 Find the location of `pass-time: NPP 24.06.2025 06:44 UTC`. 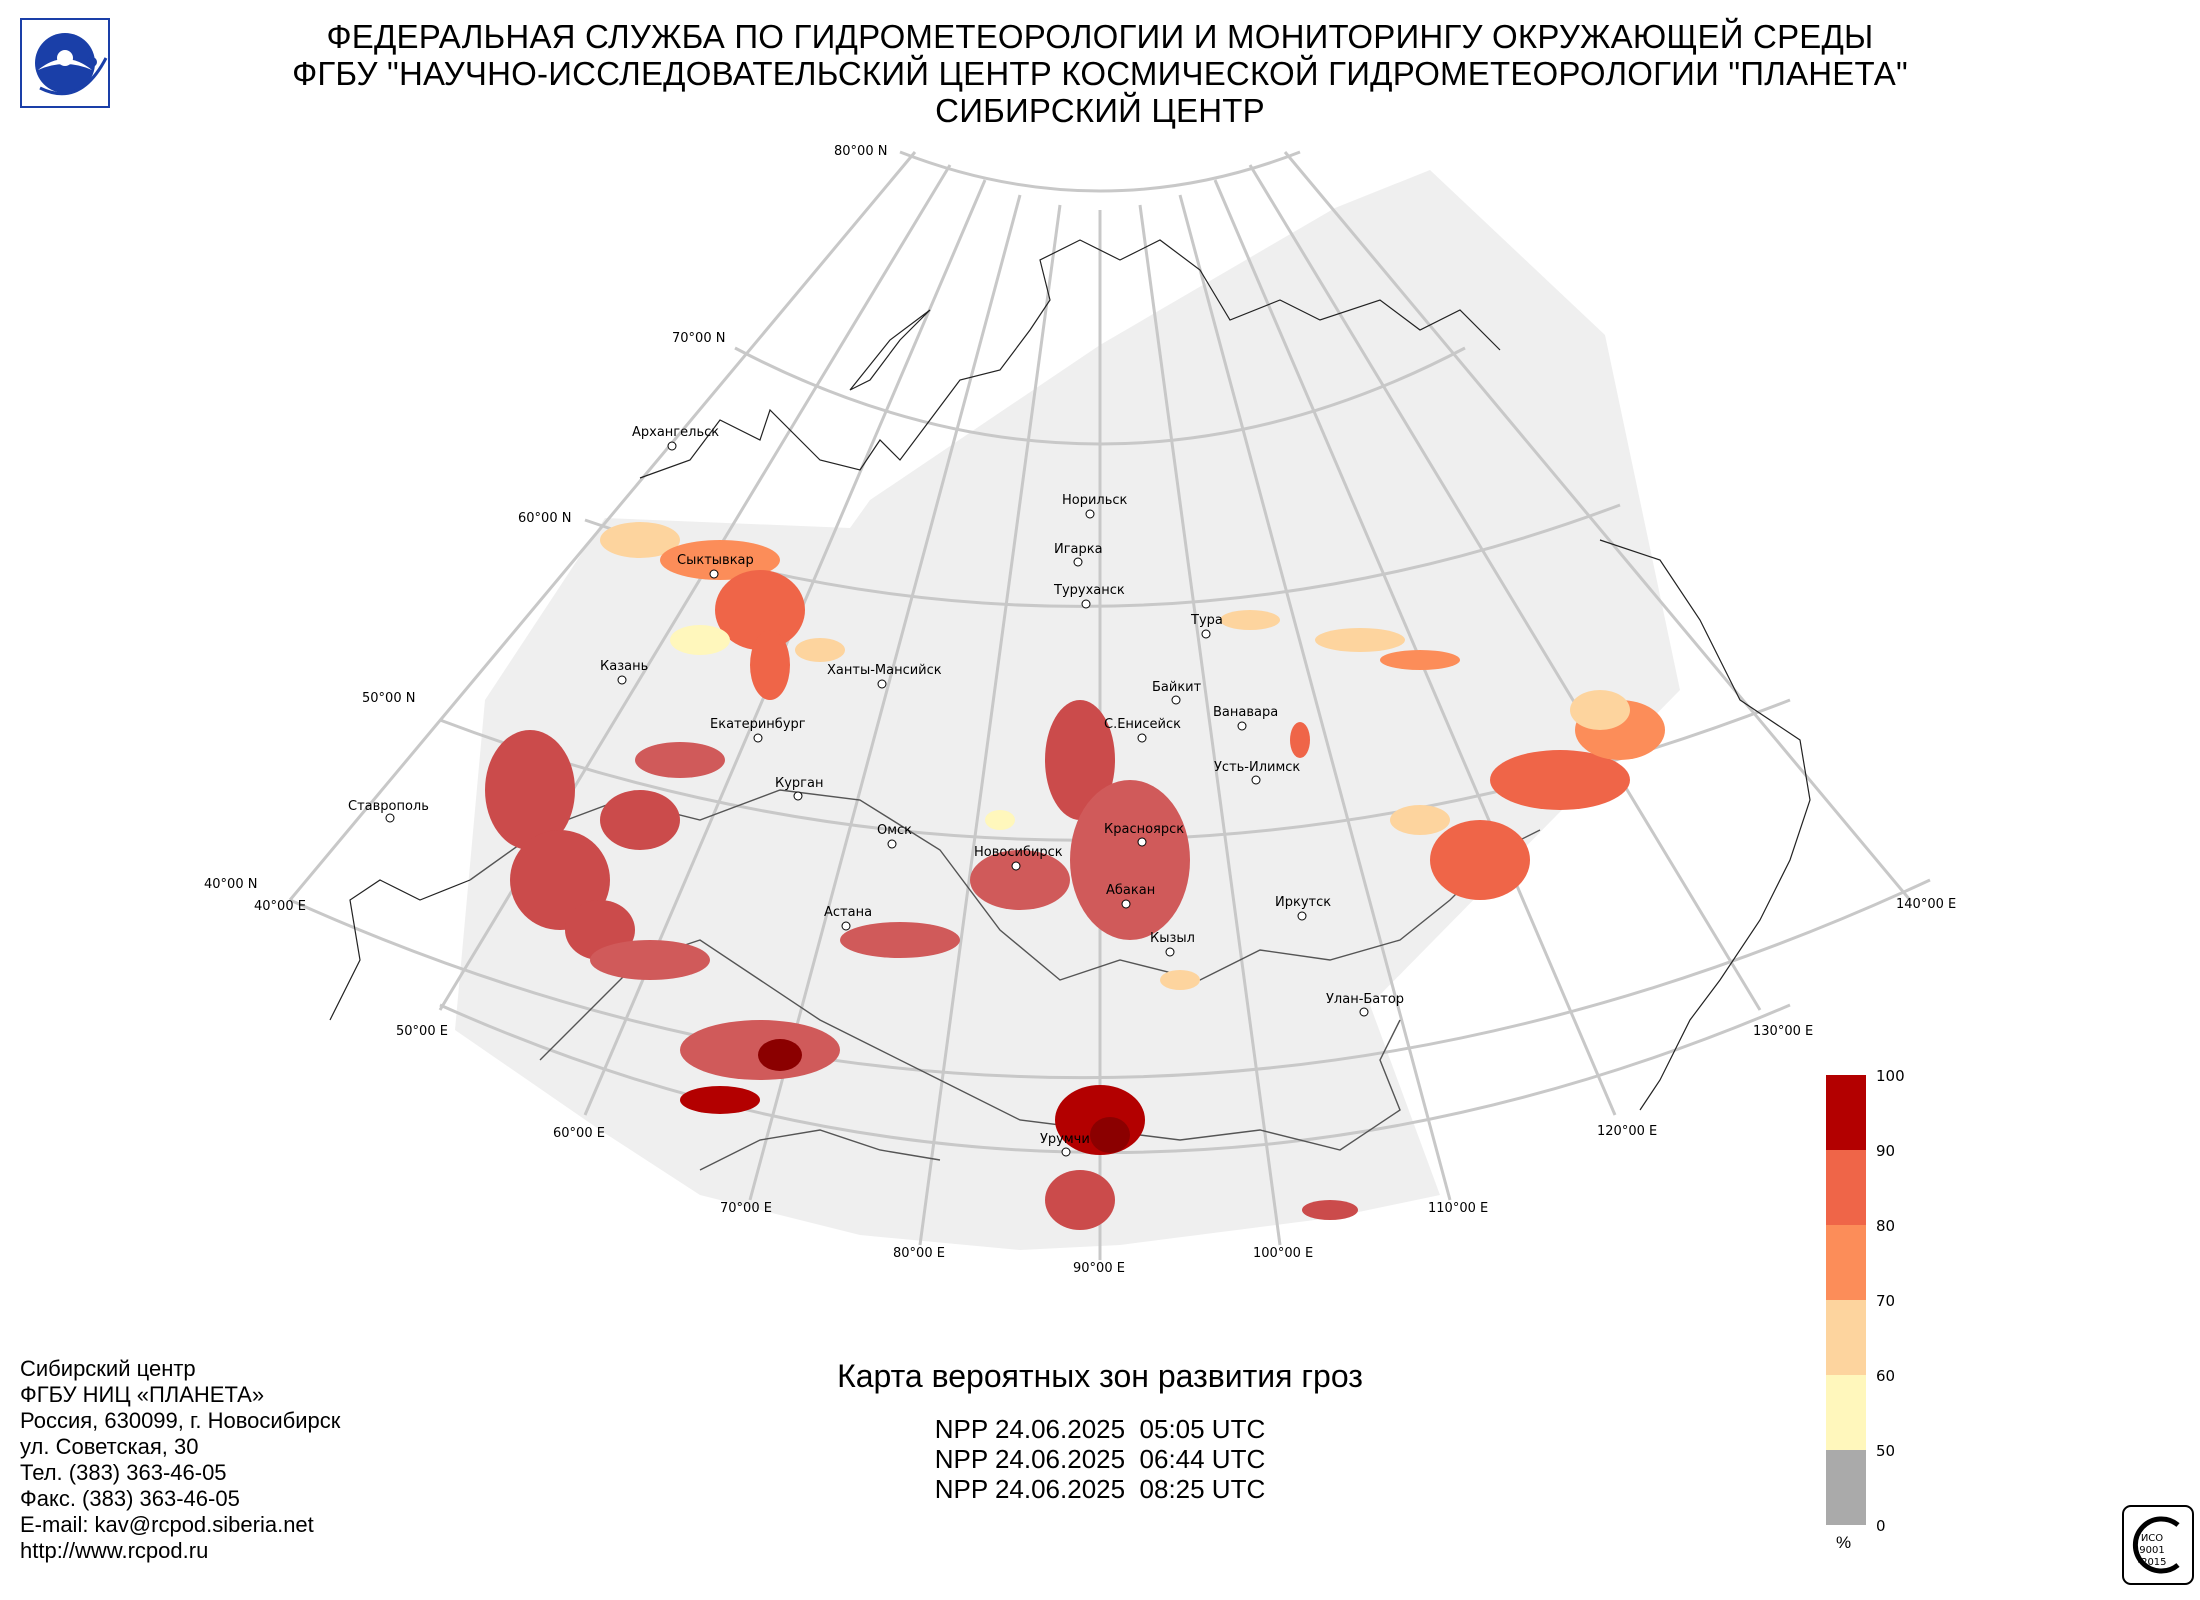

pass-time: NPP 24.06.2025 06:44 UTC is located at coordinates (1100, 1459).